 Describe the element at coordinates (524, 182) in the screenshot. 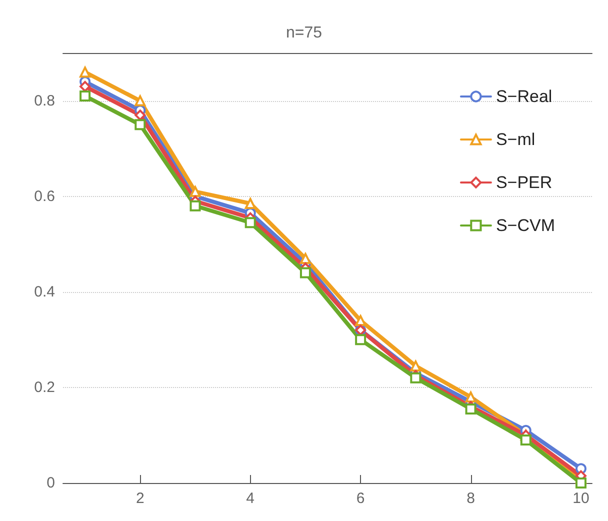

I see `legend-label: S−PER` at that location.